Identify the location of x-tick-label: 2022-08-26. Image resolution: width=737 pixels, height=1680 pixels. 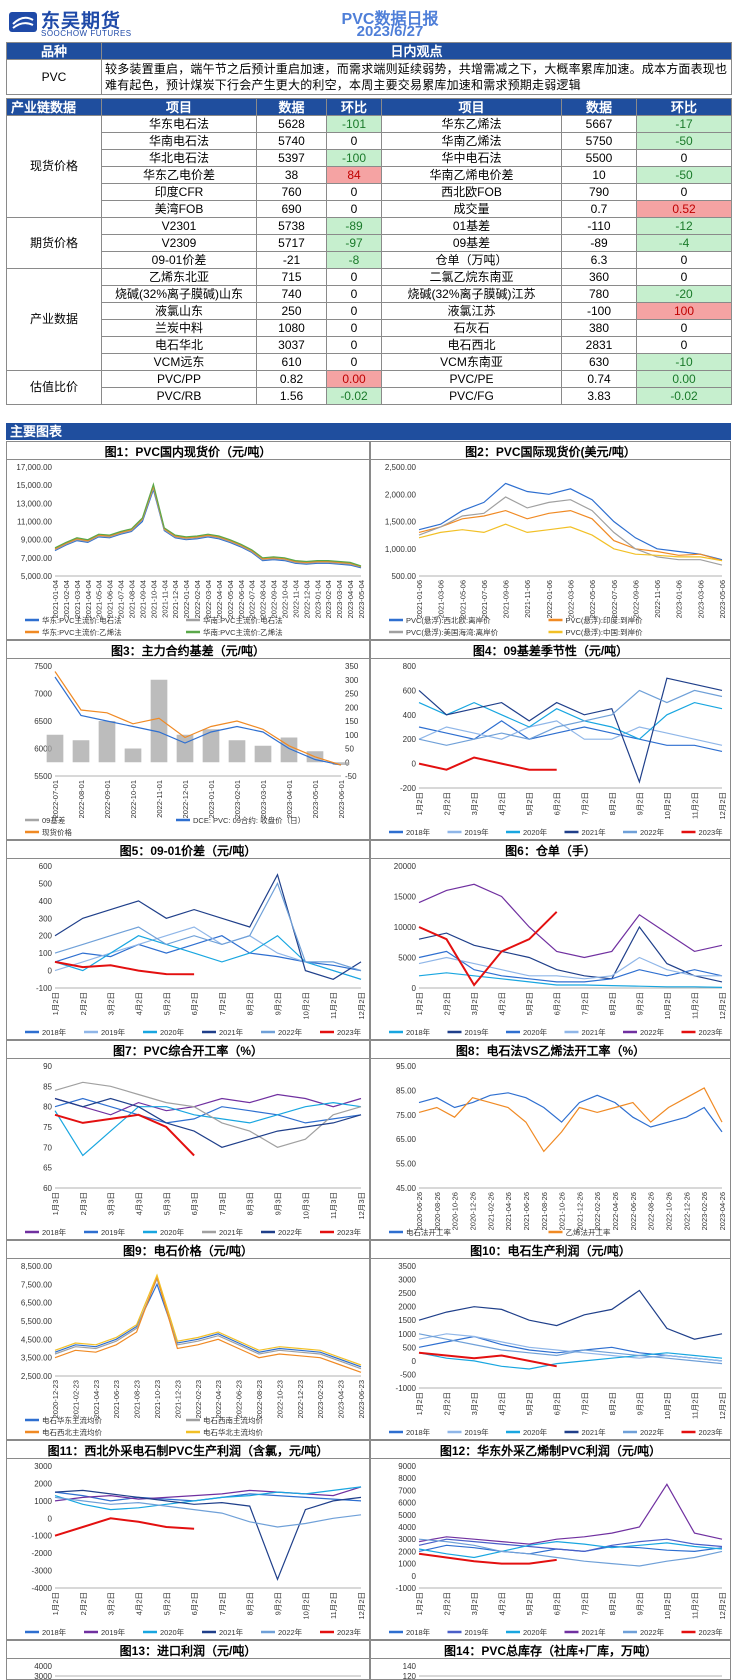
(651, 1211).